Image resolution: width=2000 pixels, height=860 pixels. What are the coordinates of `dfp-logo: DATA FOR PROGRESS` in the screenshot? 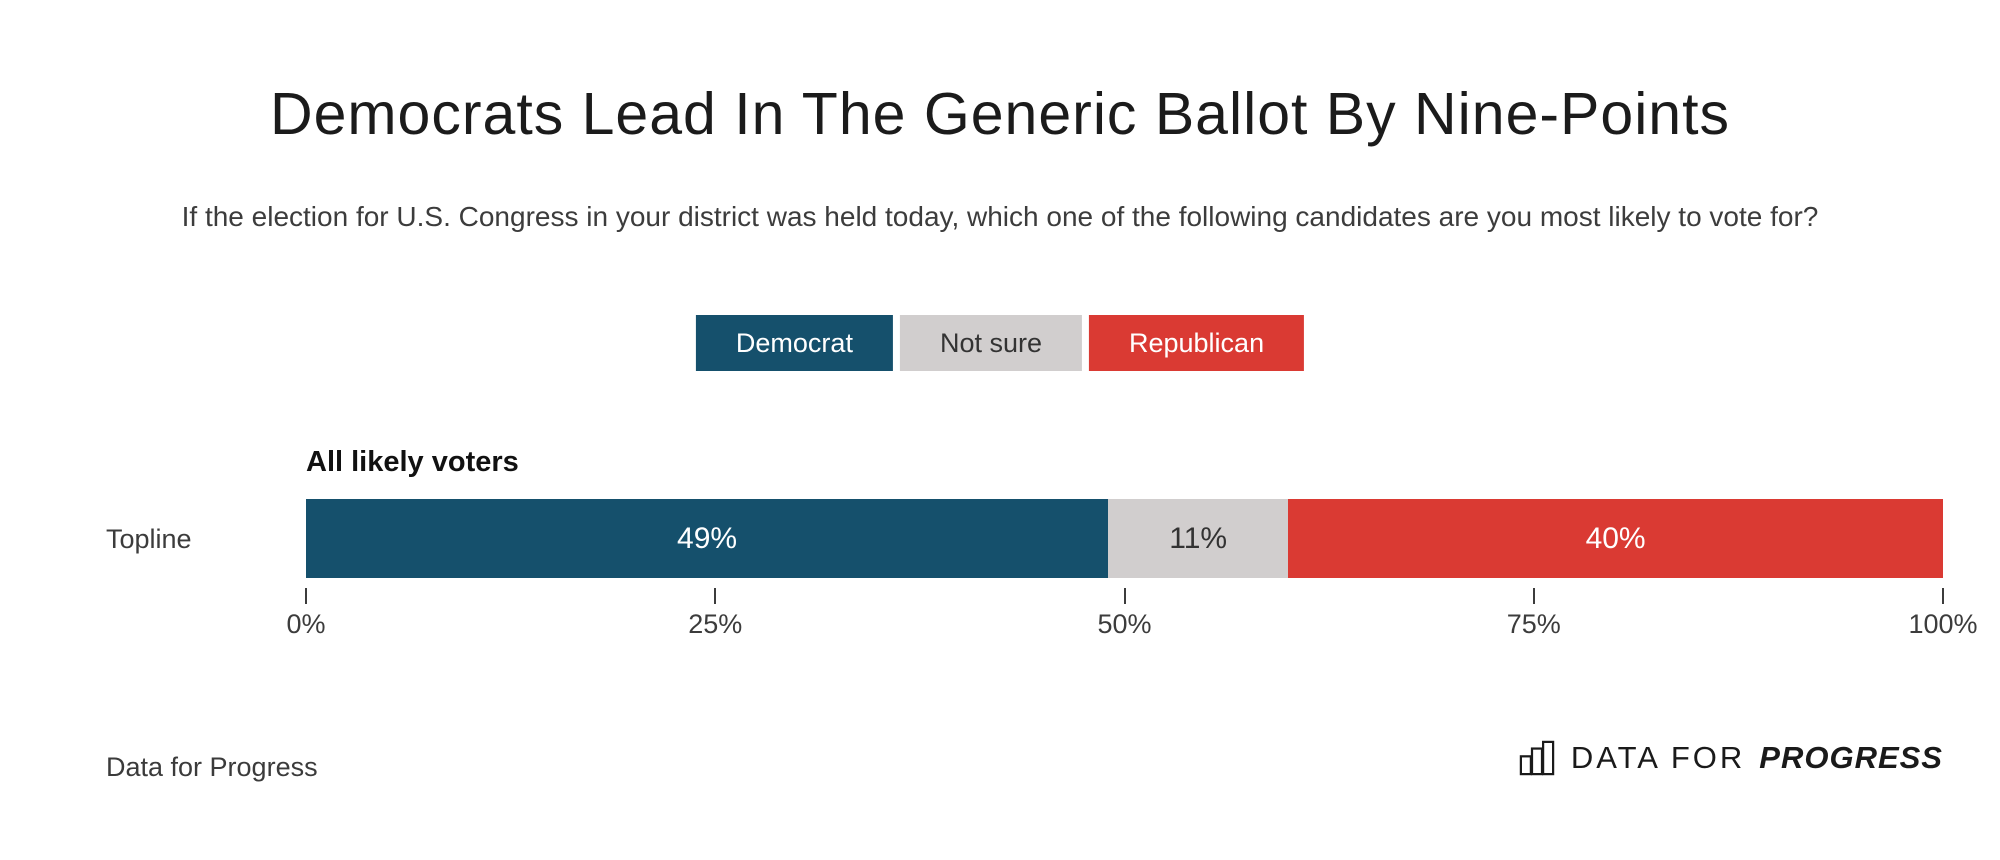 It's located at (1730, 758).